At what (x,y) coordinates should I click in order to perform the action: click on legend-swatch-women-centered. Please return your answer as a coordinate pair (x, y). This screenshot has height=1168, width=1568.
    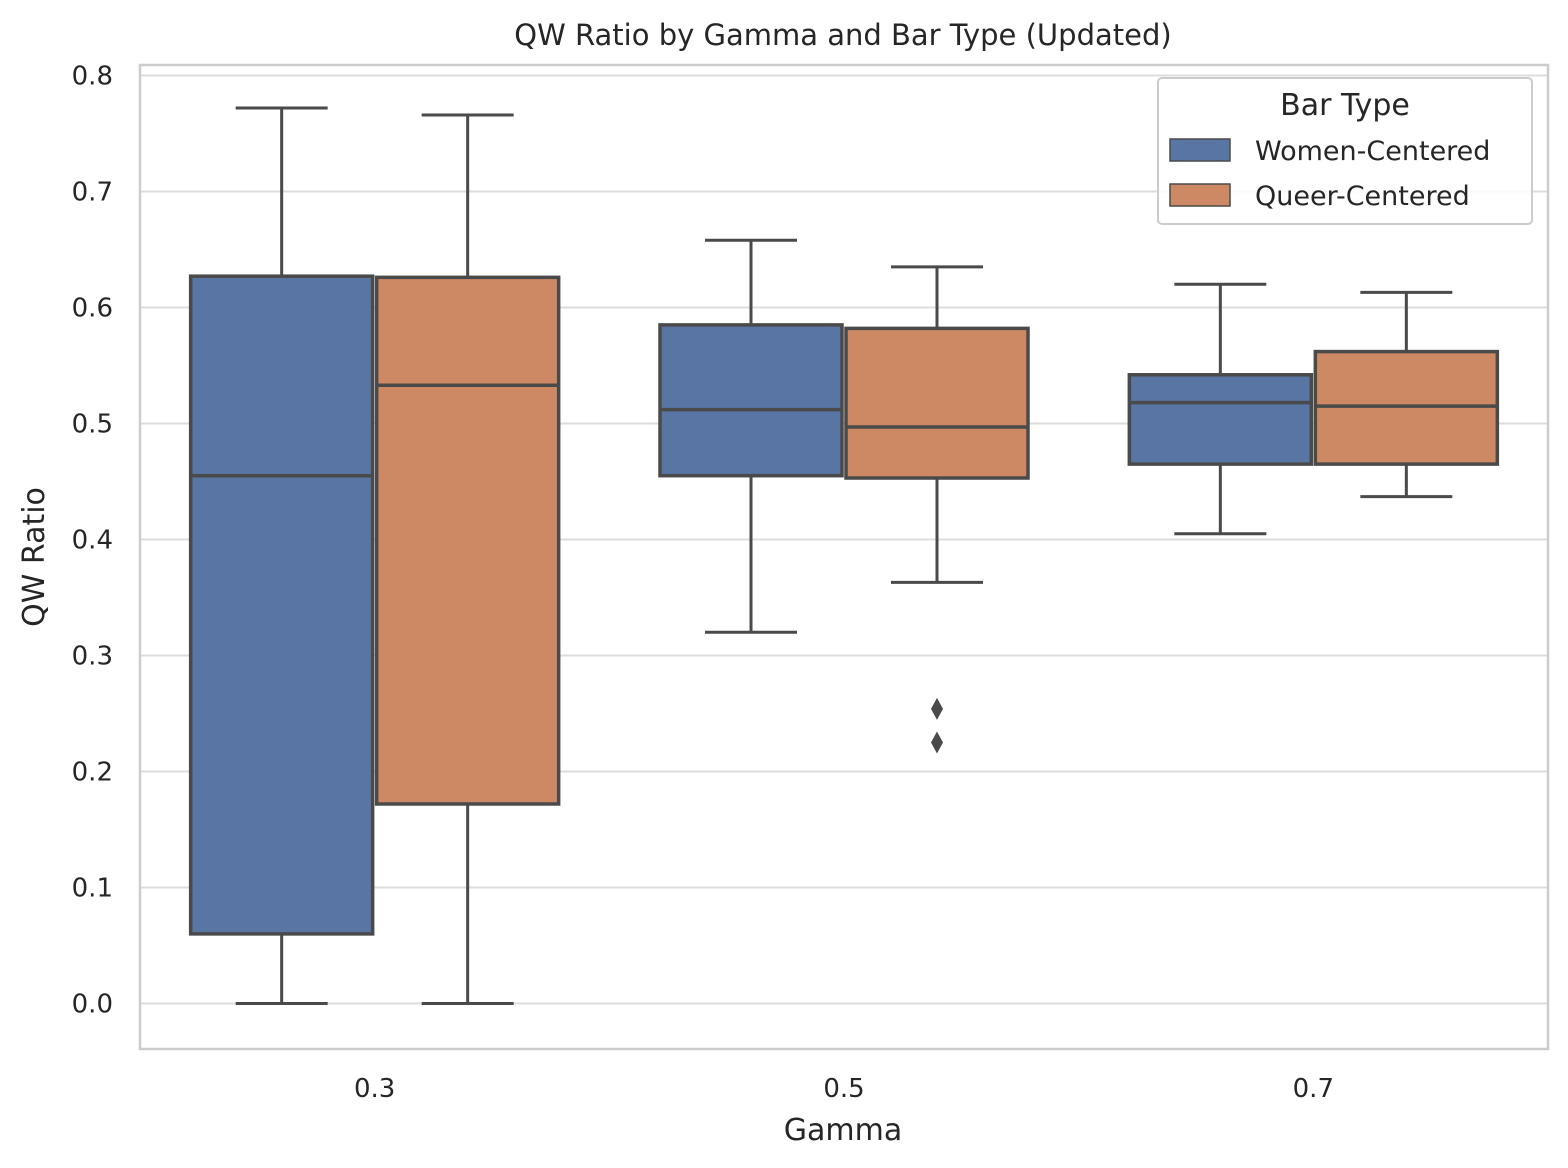
    Looking at the image, I should click on (1200, 150).